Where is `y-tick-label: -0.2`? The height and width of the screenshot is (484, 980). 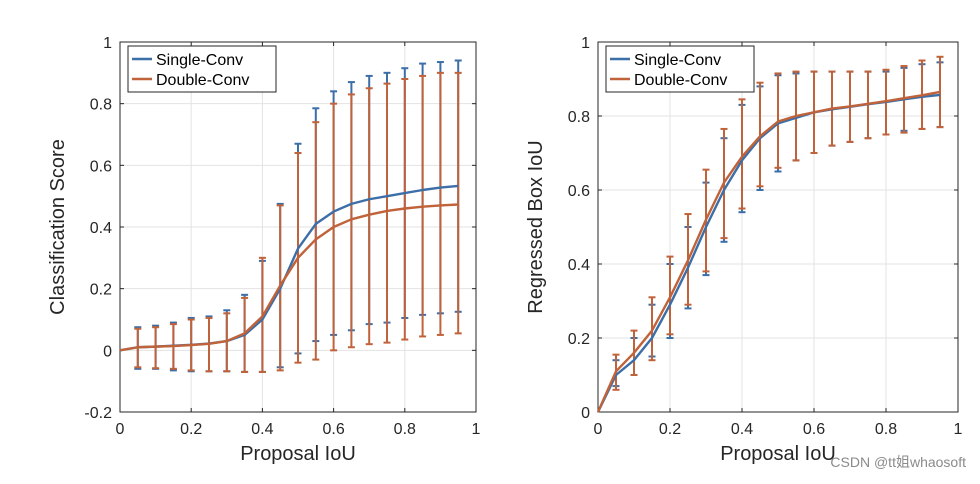
y-tick-label: -0.2 is located at coordinates (98, 413).